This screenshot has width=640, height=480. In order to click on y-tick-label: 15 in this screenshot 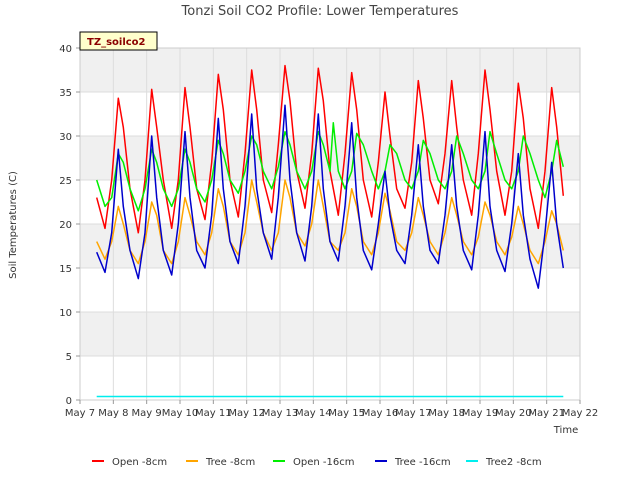, I will do `click(65, 269)`.